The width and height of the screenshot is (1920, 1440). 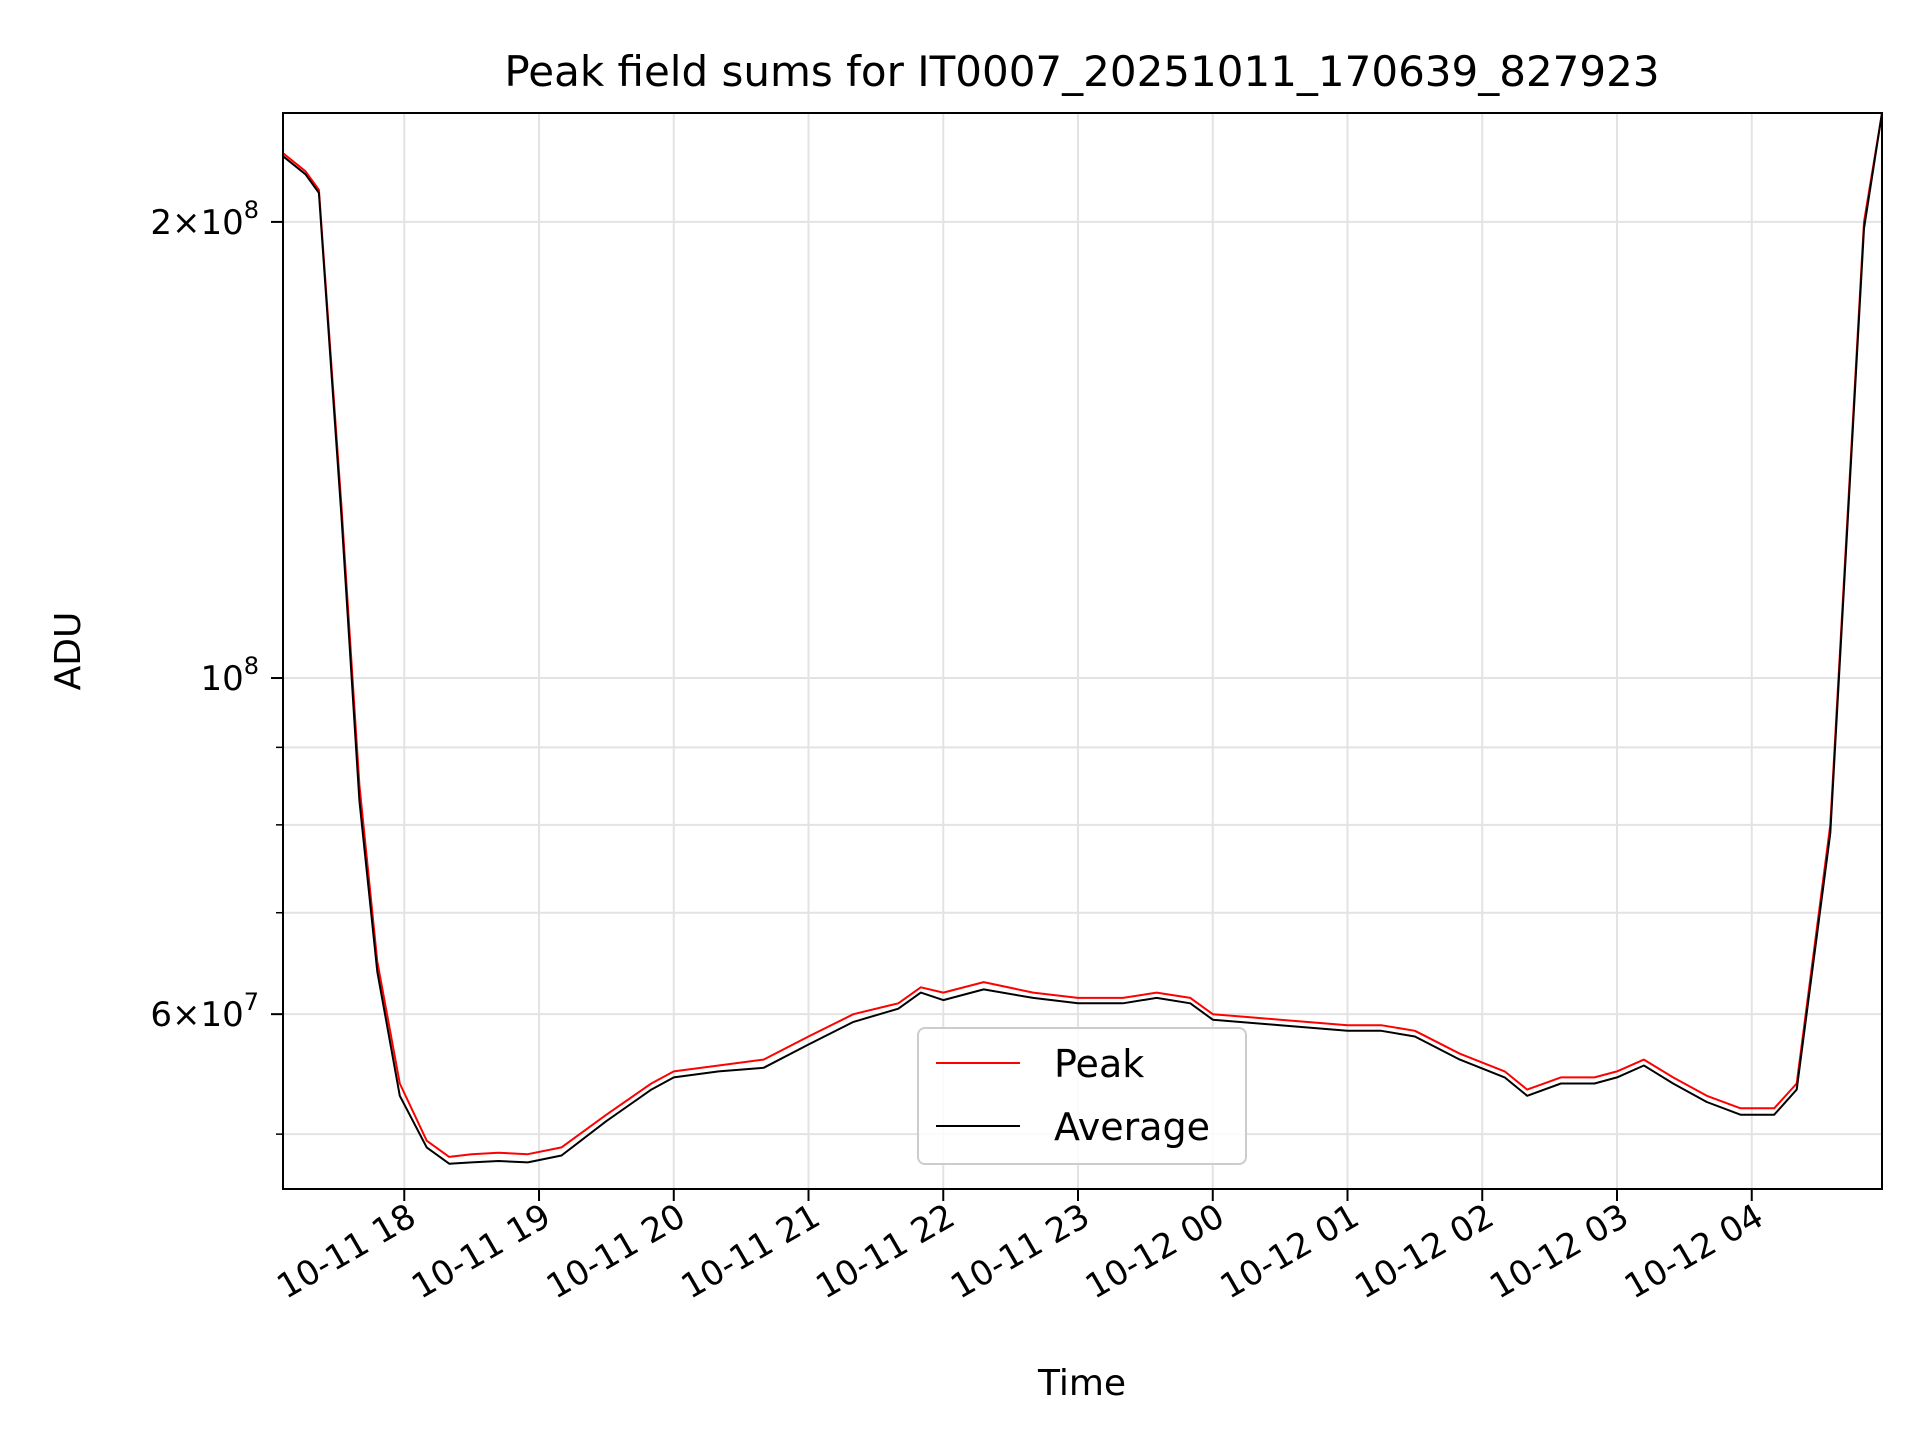 I want to click on y-tick-label: 6×107, so click(x=204, y=1011).